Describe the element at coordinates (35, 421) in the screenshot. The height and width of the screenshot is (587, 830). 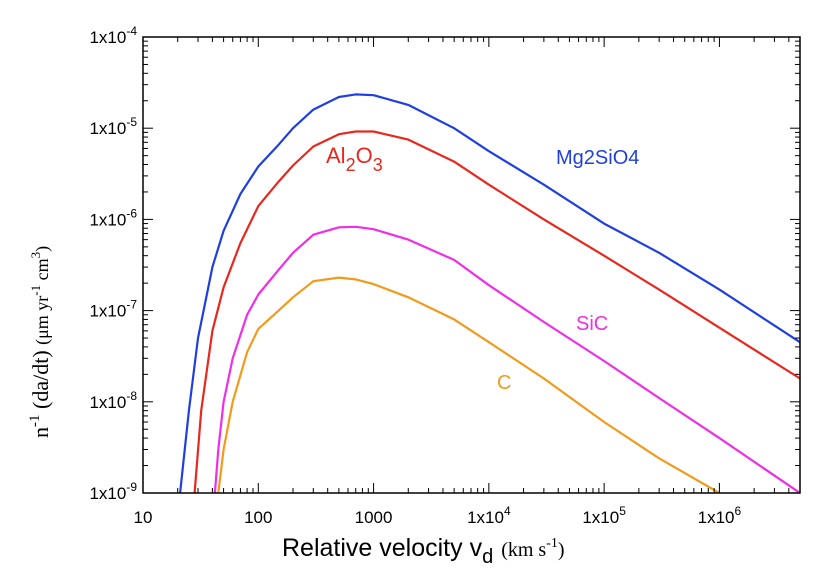
I see `ylabel-n-exp: -1` at that location.